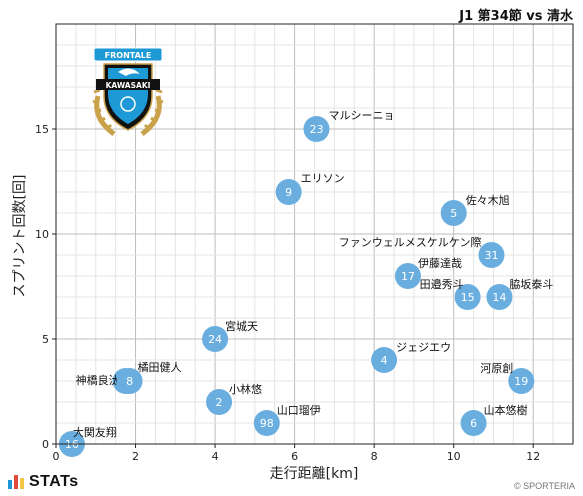 This screenshot has height=496, width=583. What do you see at coordinates (160, 367) in the screenshot?
I see `point-label: 橘田健人` at bounding box center [160, 367].